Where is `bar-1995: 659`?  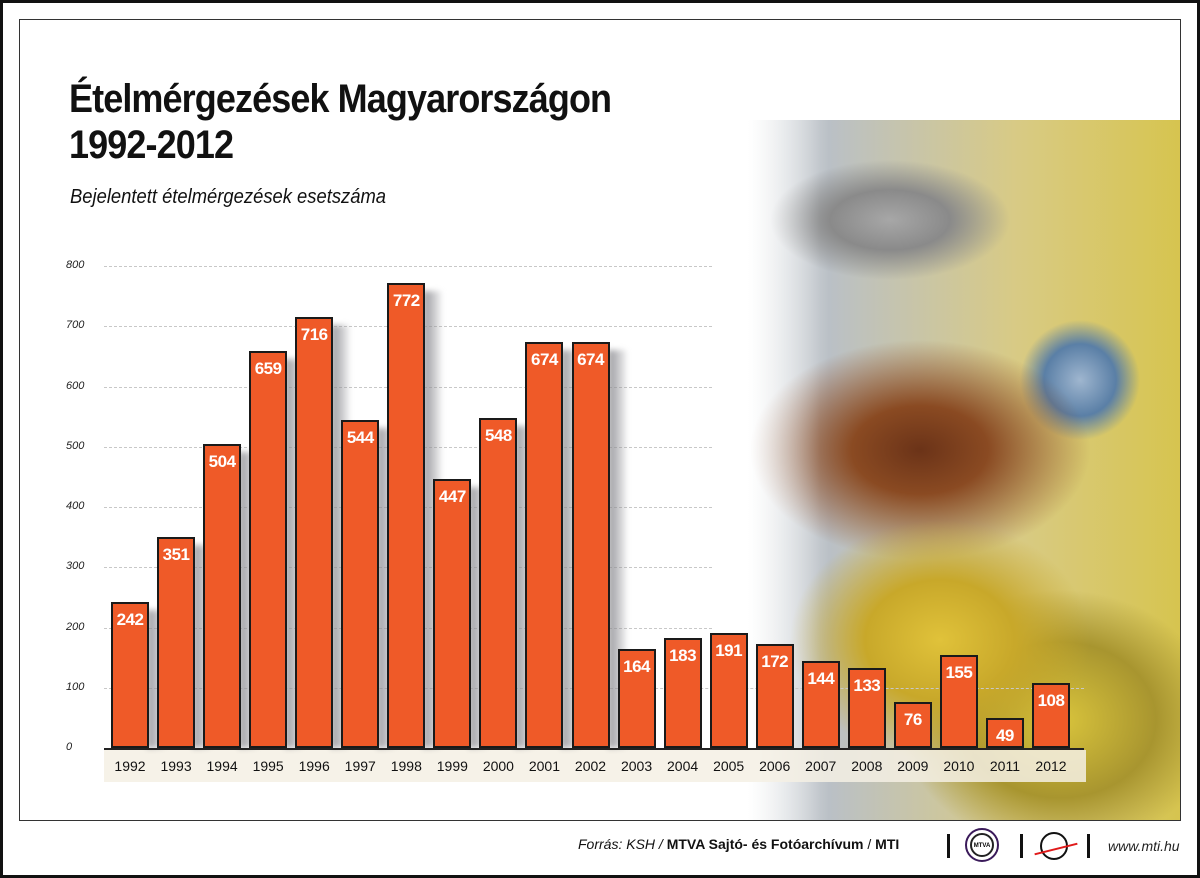 bar-1995: 659 is located at coordinates (268, 549).